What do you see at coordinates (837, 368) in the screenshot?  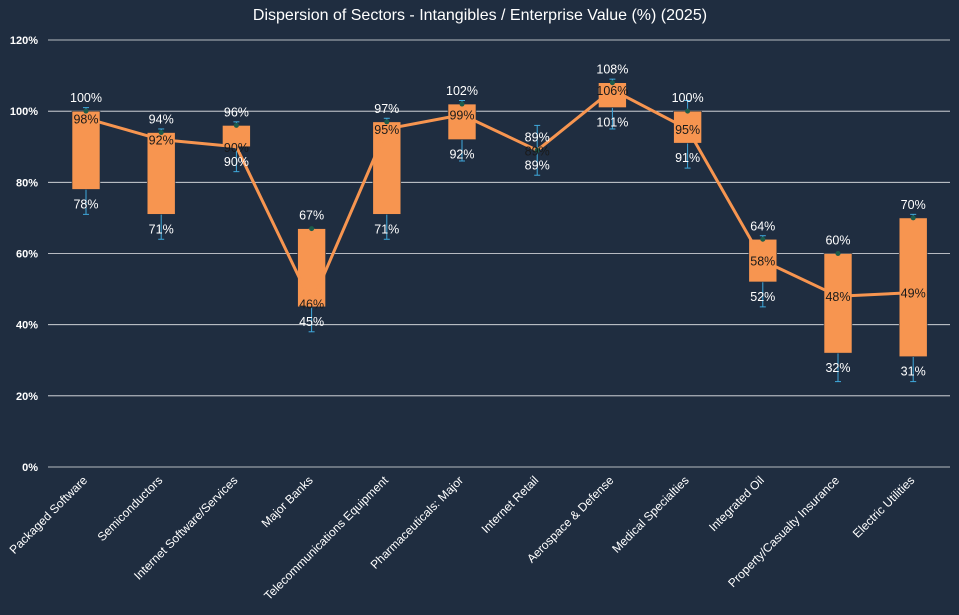 I see `bottom-label: 32%` at bounding box center [837, 368].